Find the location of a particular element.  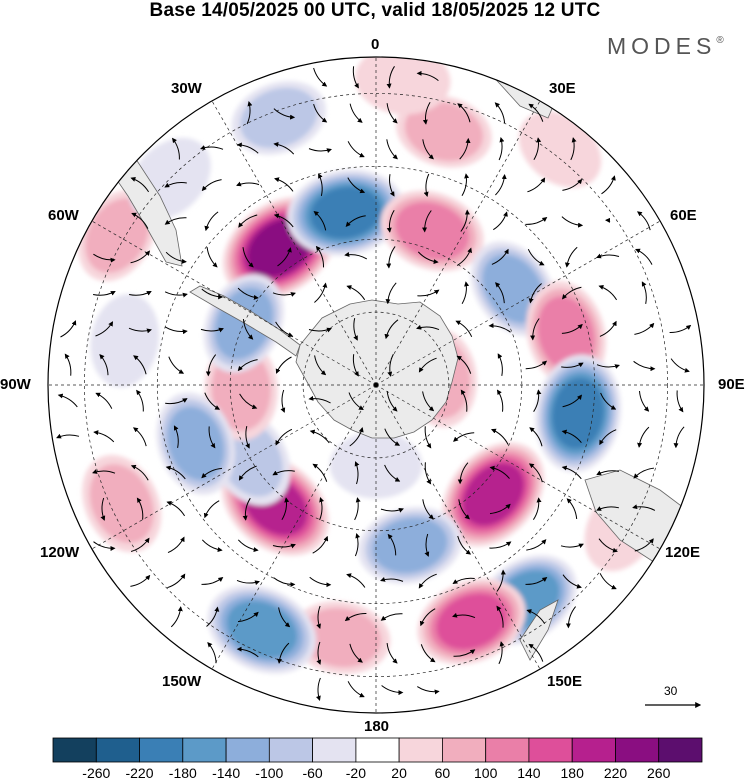

brand-logo: MODES® is located at coordinates (665, 46).